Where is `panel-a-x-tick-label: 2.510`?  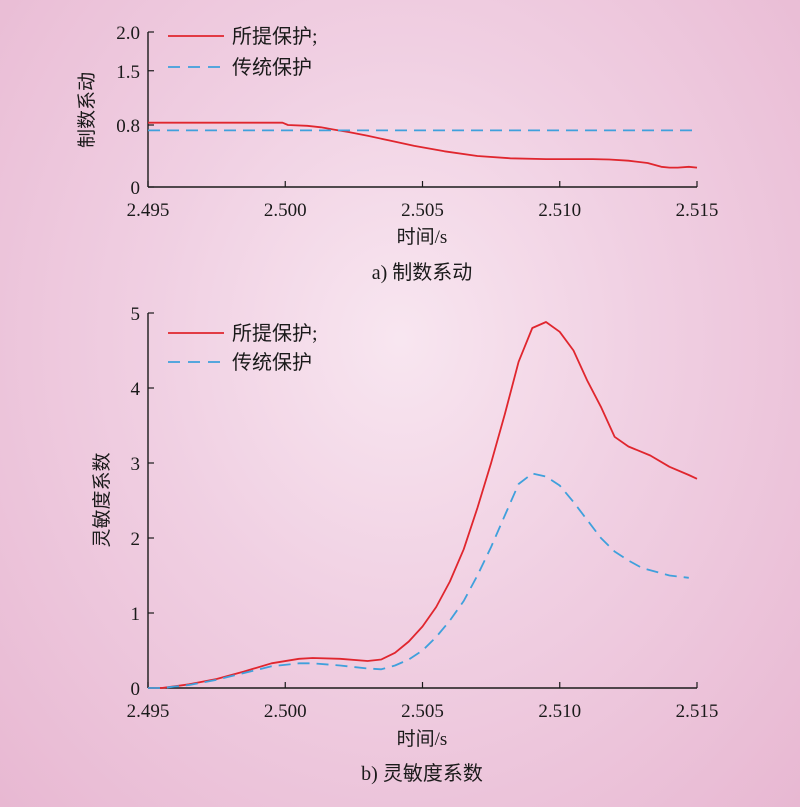
panel-a-x-tick-label: 2.510 is located at coordinates (559, 210).